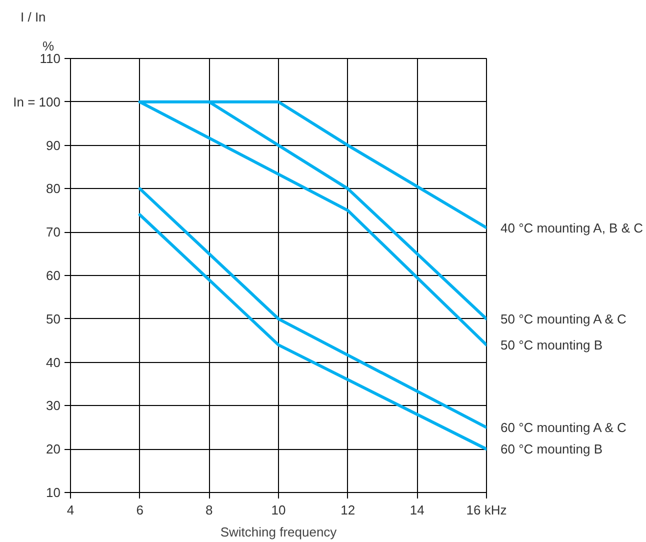  Describe the element at coordinates (53, 232) in the screenshot. I see `y-tick-label: 70` at that location.